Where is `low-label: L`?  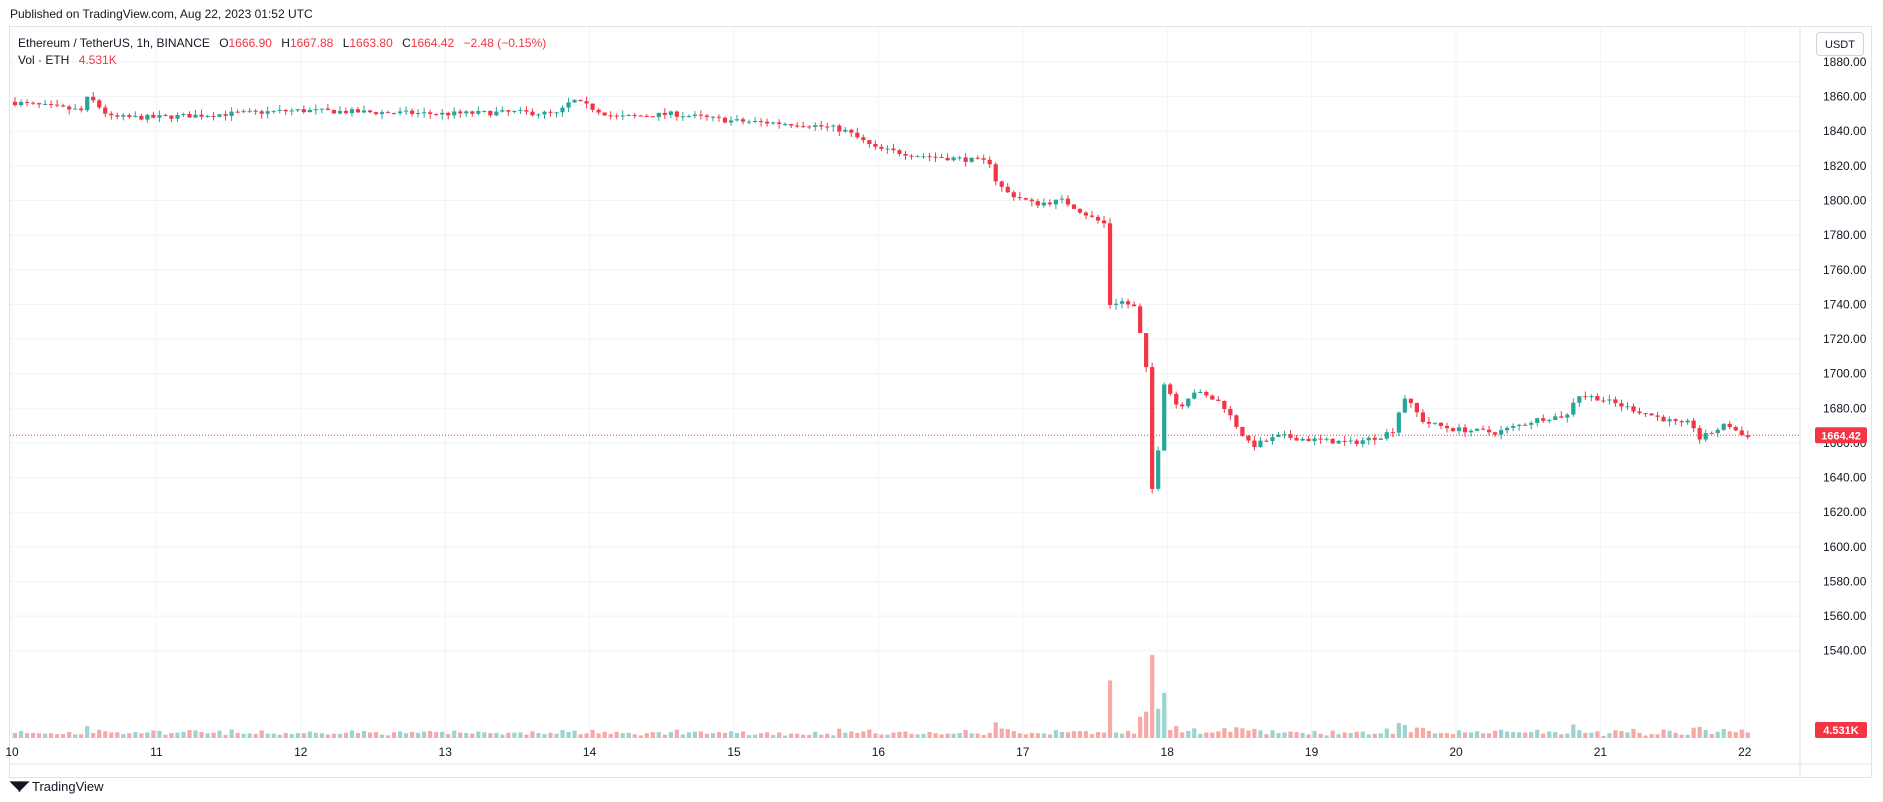 low-label: L is located at coordinates (346, 43).